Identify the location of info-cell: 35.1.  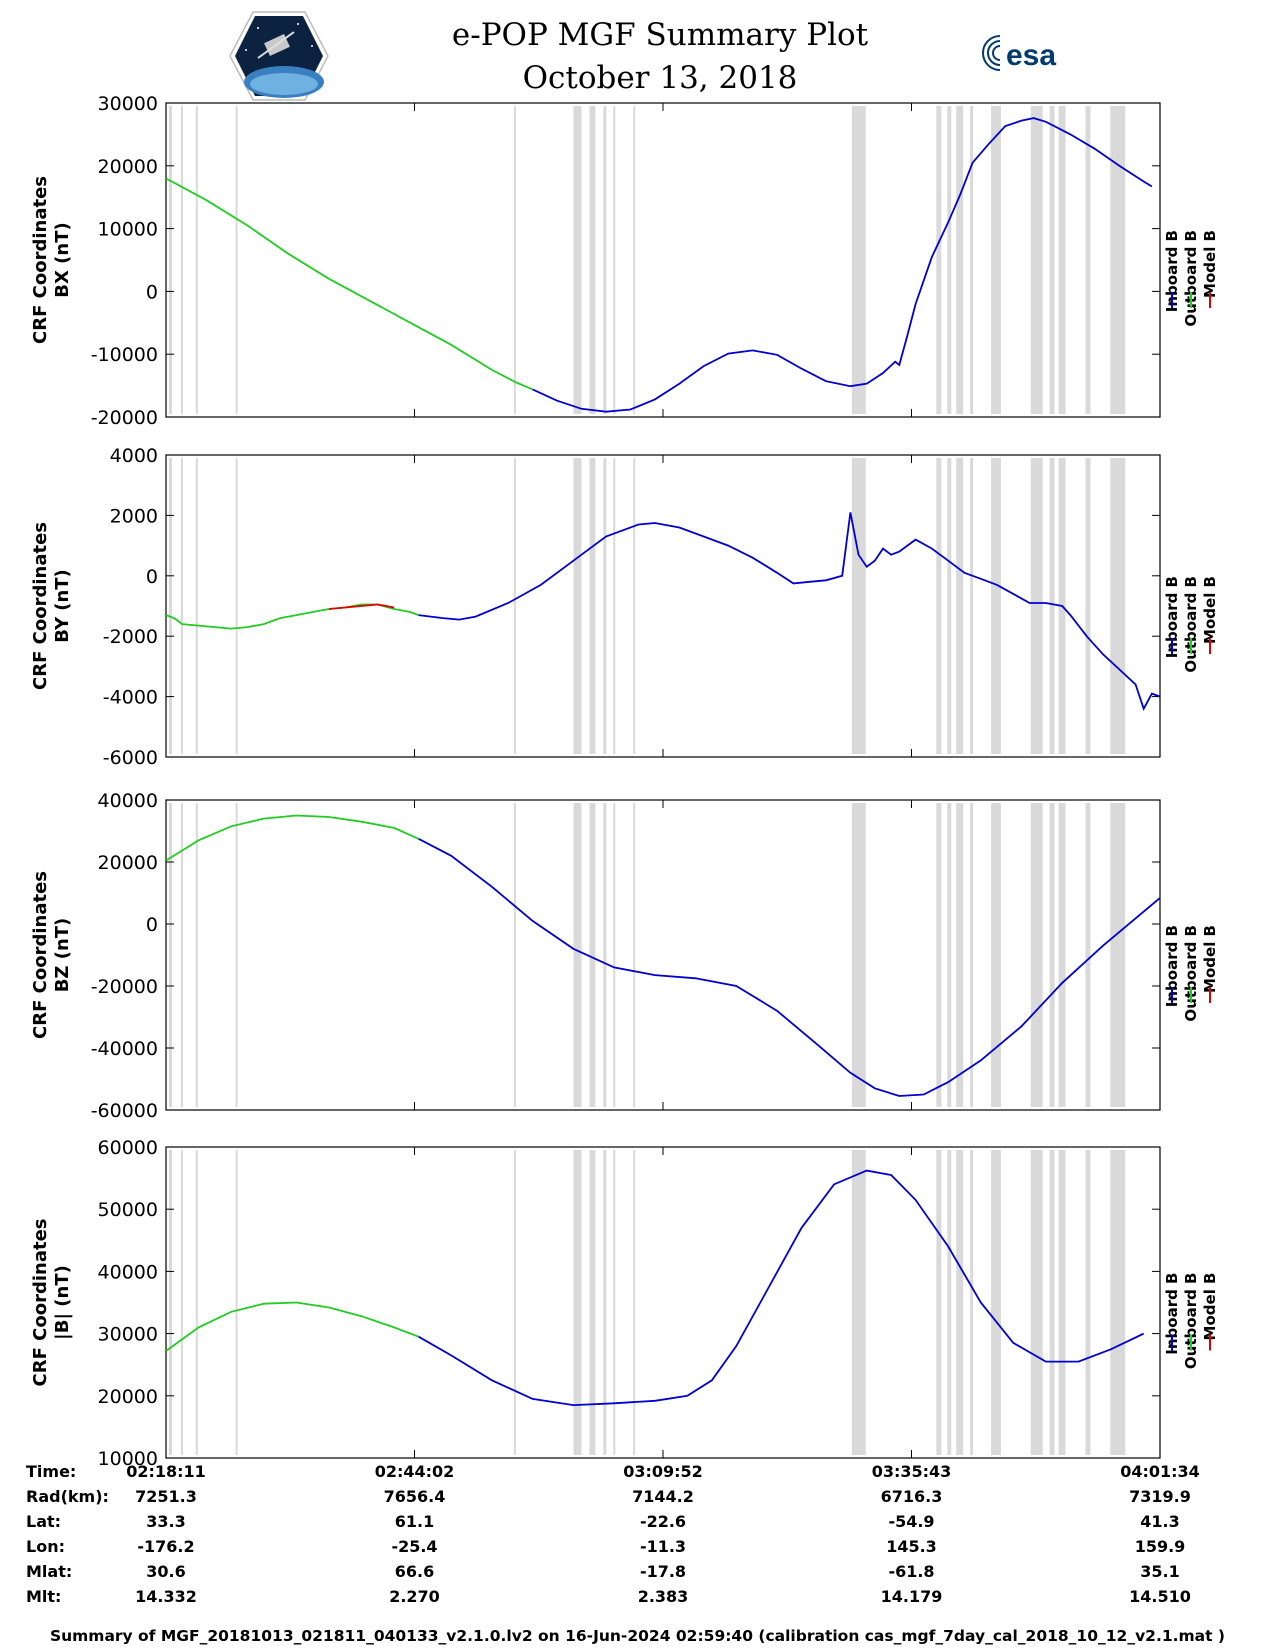
(1160, 1571).